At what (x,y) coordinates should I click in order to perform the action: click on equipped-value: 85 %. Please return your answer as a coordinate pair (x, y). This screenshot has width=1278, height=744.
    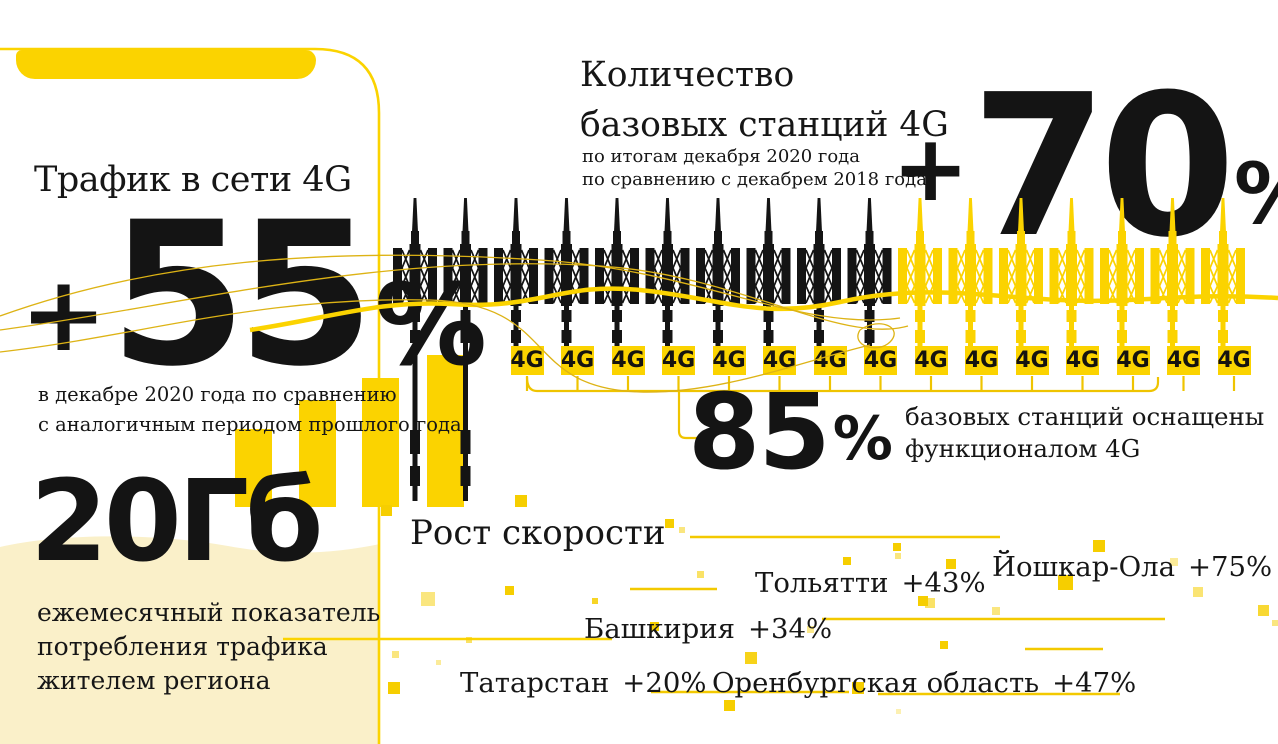
    Looking at the image, I should click on (790, 432).